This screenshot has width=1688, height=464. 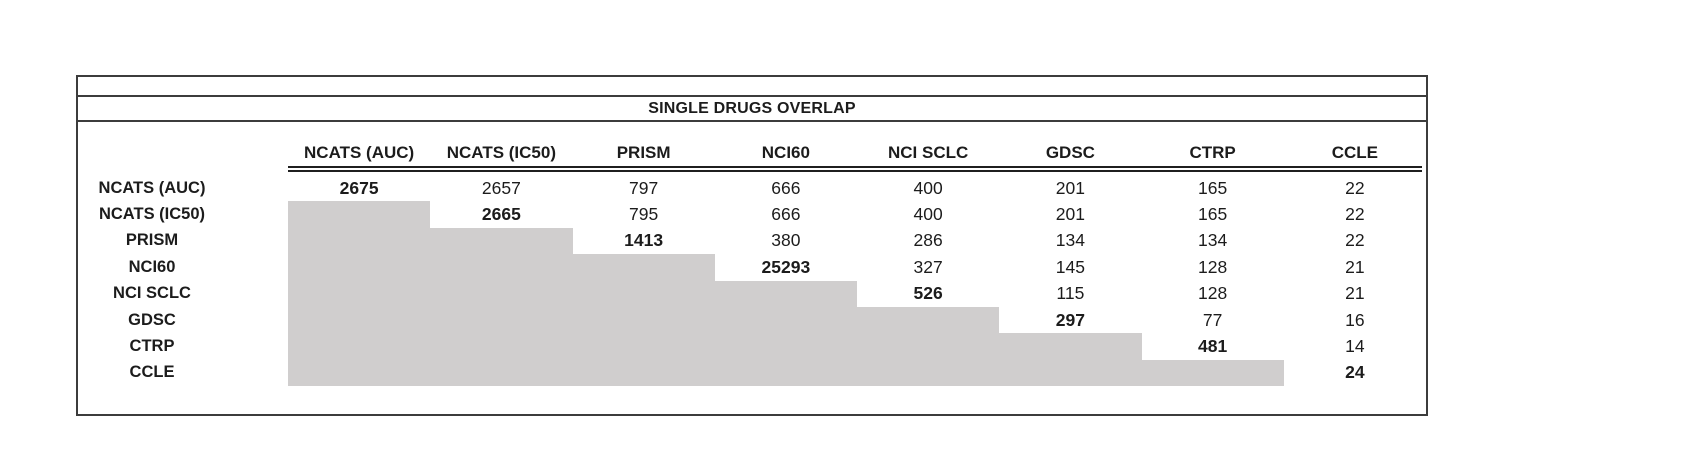 What do you see at coordinates (152, 372) in the screenshot?
I see `row-label: CCLE` at bounding box center [152, 372].